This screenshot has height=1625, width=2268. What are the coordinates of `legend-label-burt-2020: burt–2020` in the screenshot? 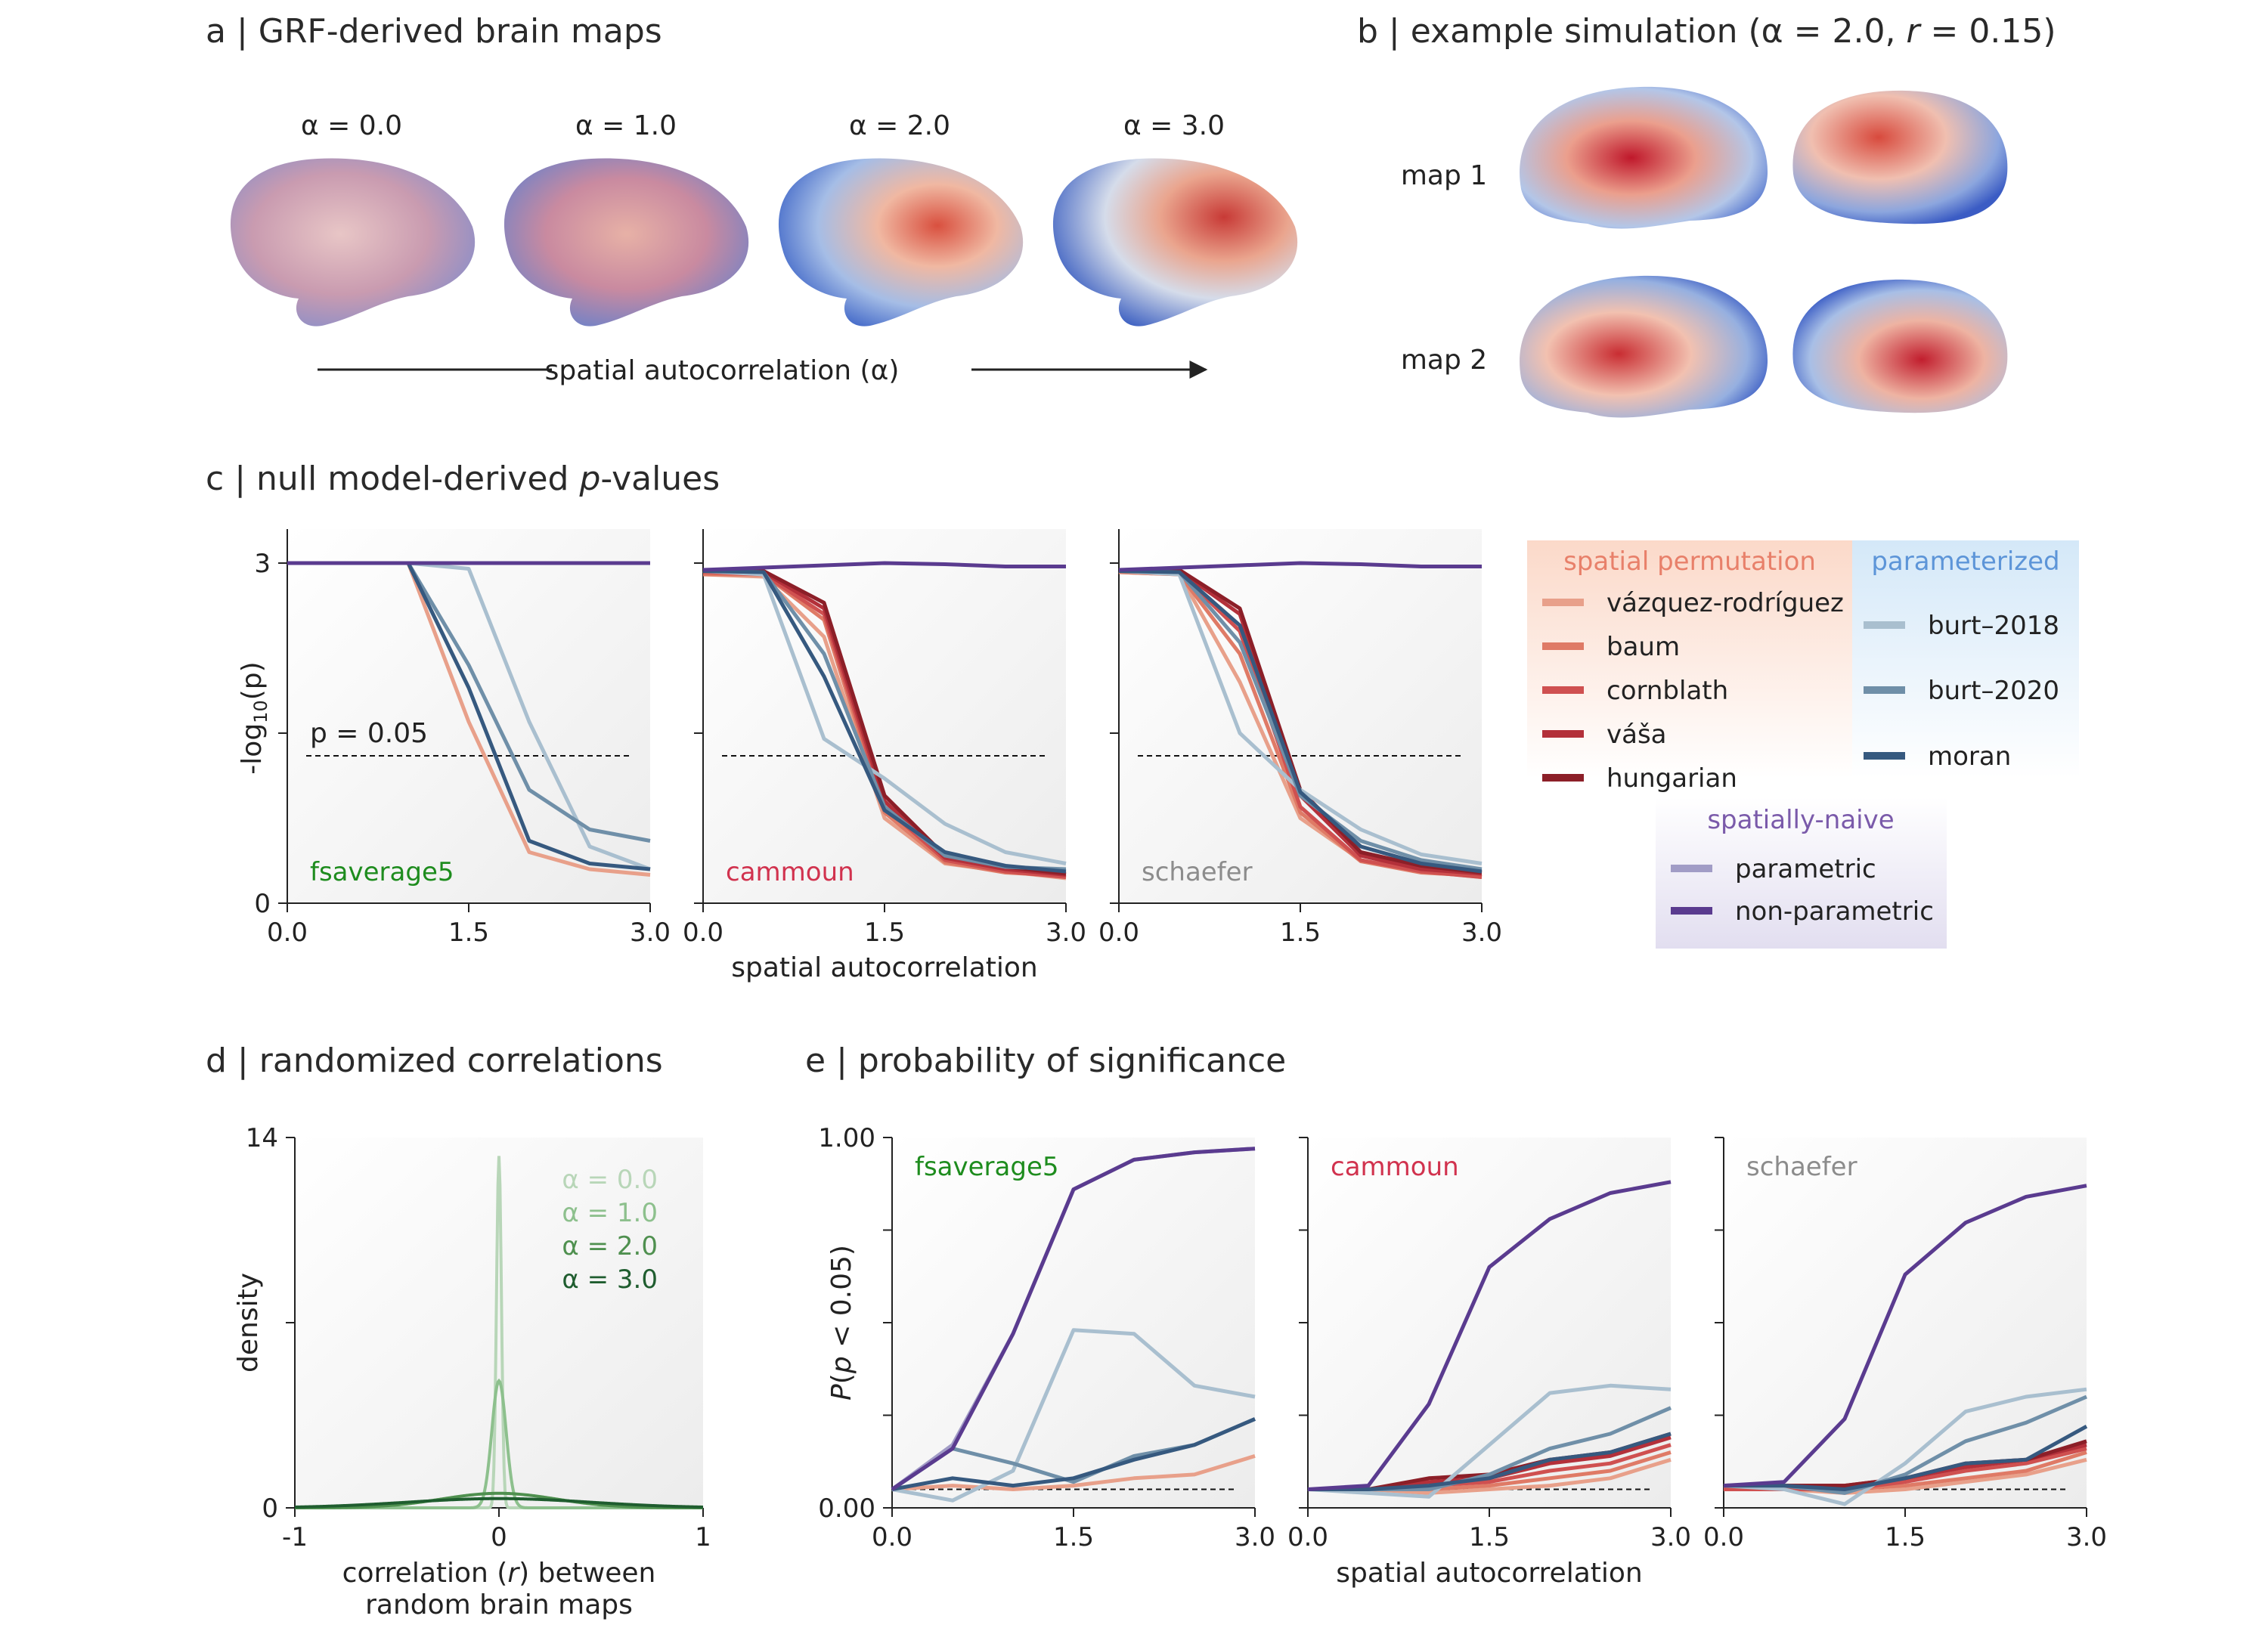 It's located at (1993, 691).